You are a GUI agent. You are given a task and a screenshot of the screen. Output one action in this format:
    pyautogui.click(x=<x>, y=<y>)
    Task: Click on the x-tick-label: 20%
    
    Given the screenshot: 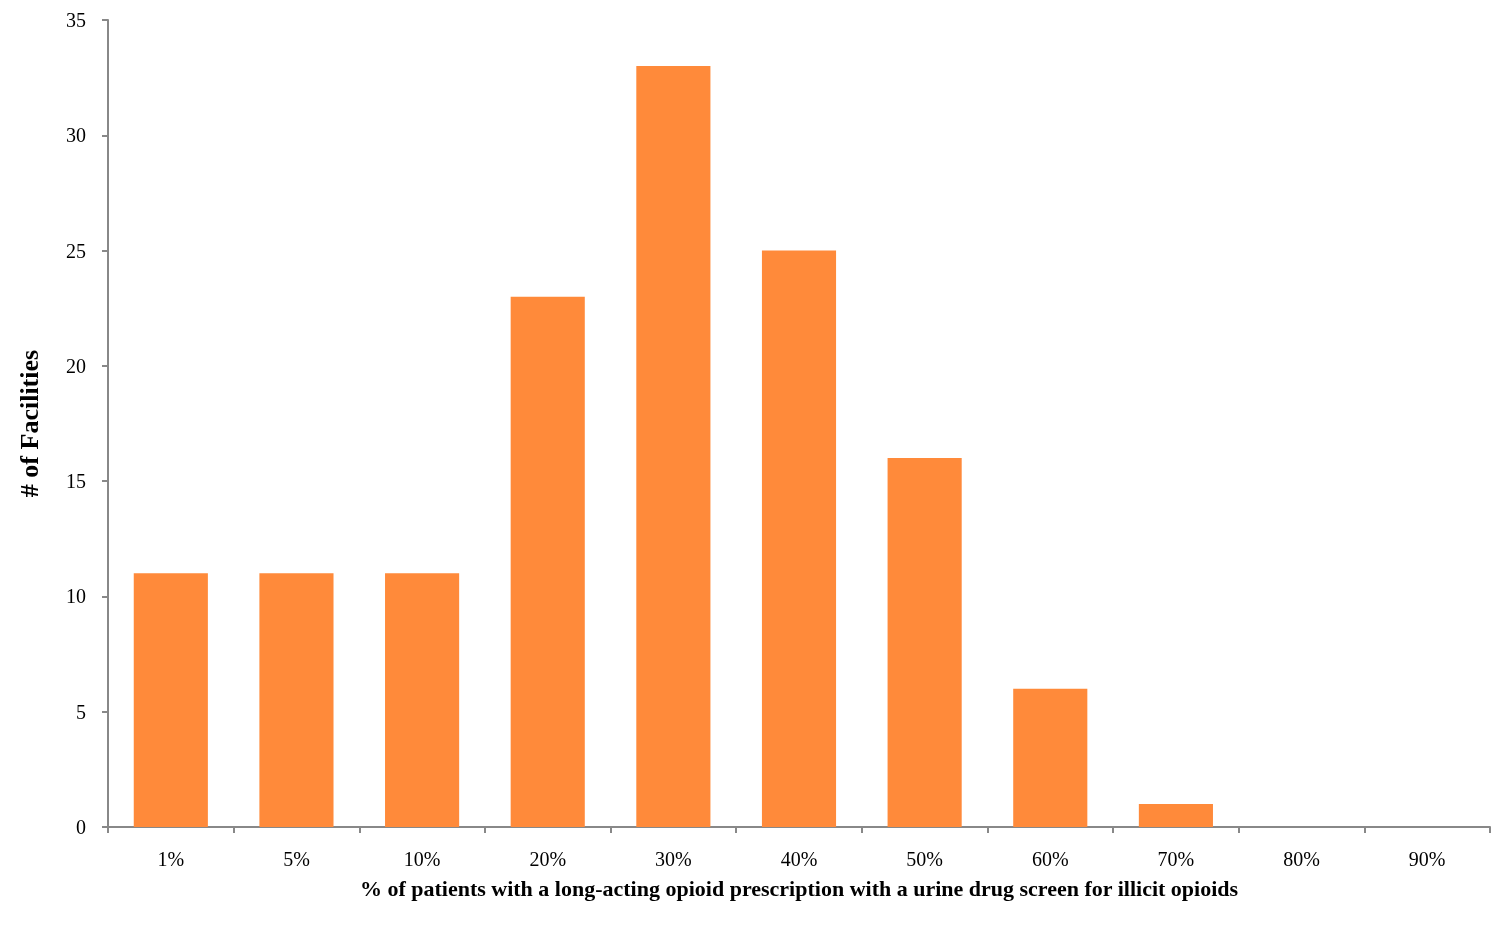 What is the action you would take?
    pyautogui.click(x=548, y=859)
    